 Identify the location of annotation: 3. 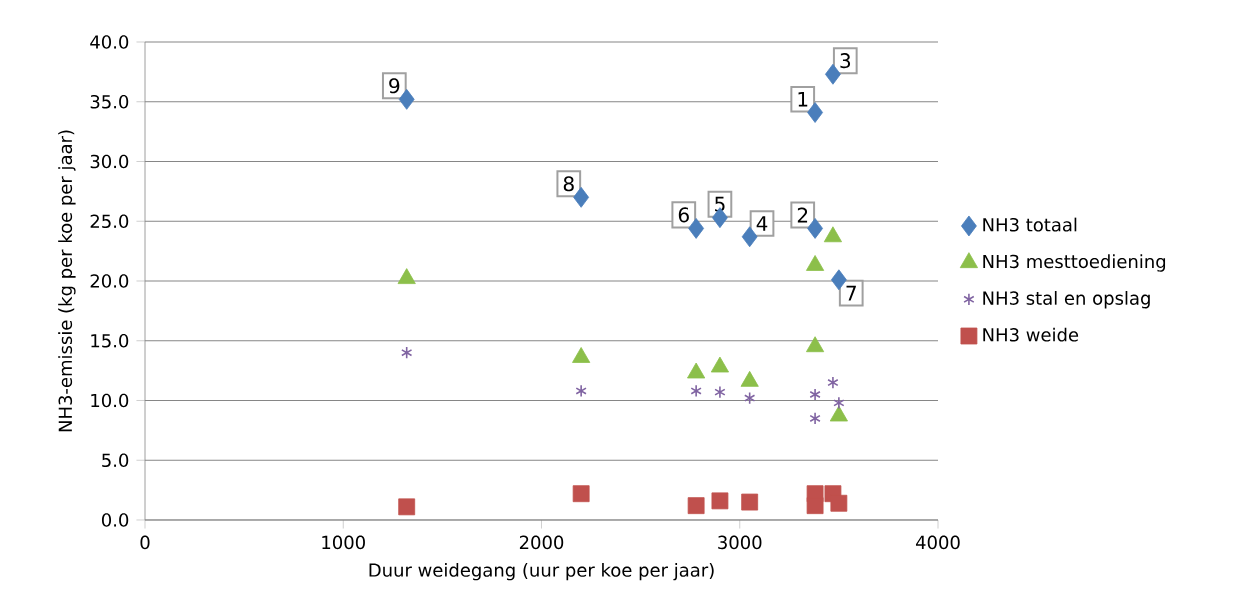
(845, 61).